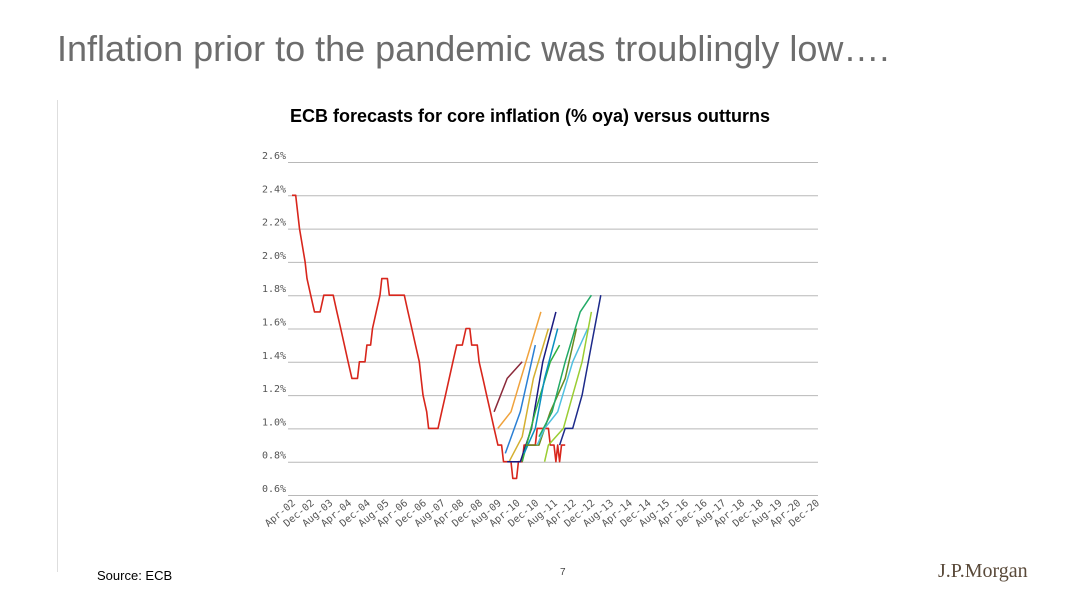  I want to click on page-number: 7, so click(563, 572).